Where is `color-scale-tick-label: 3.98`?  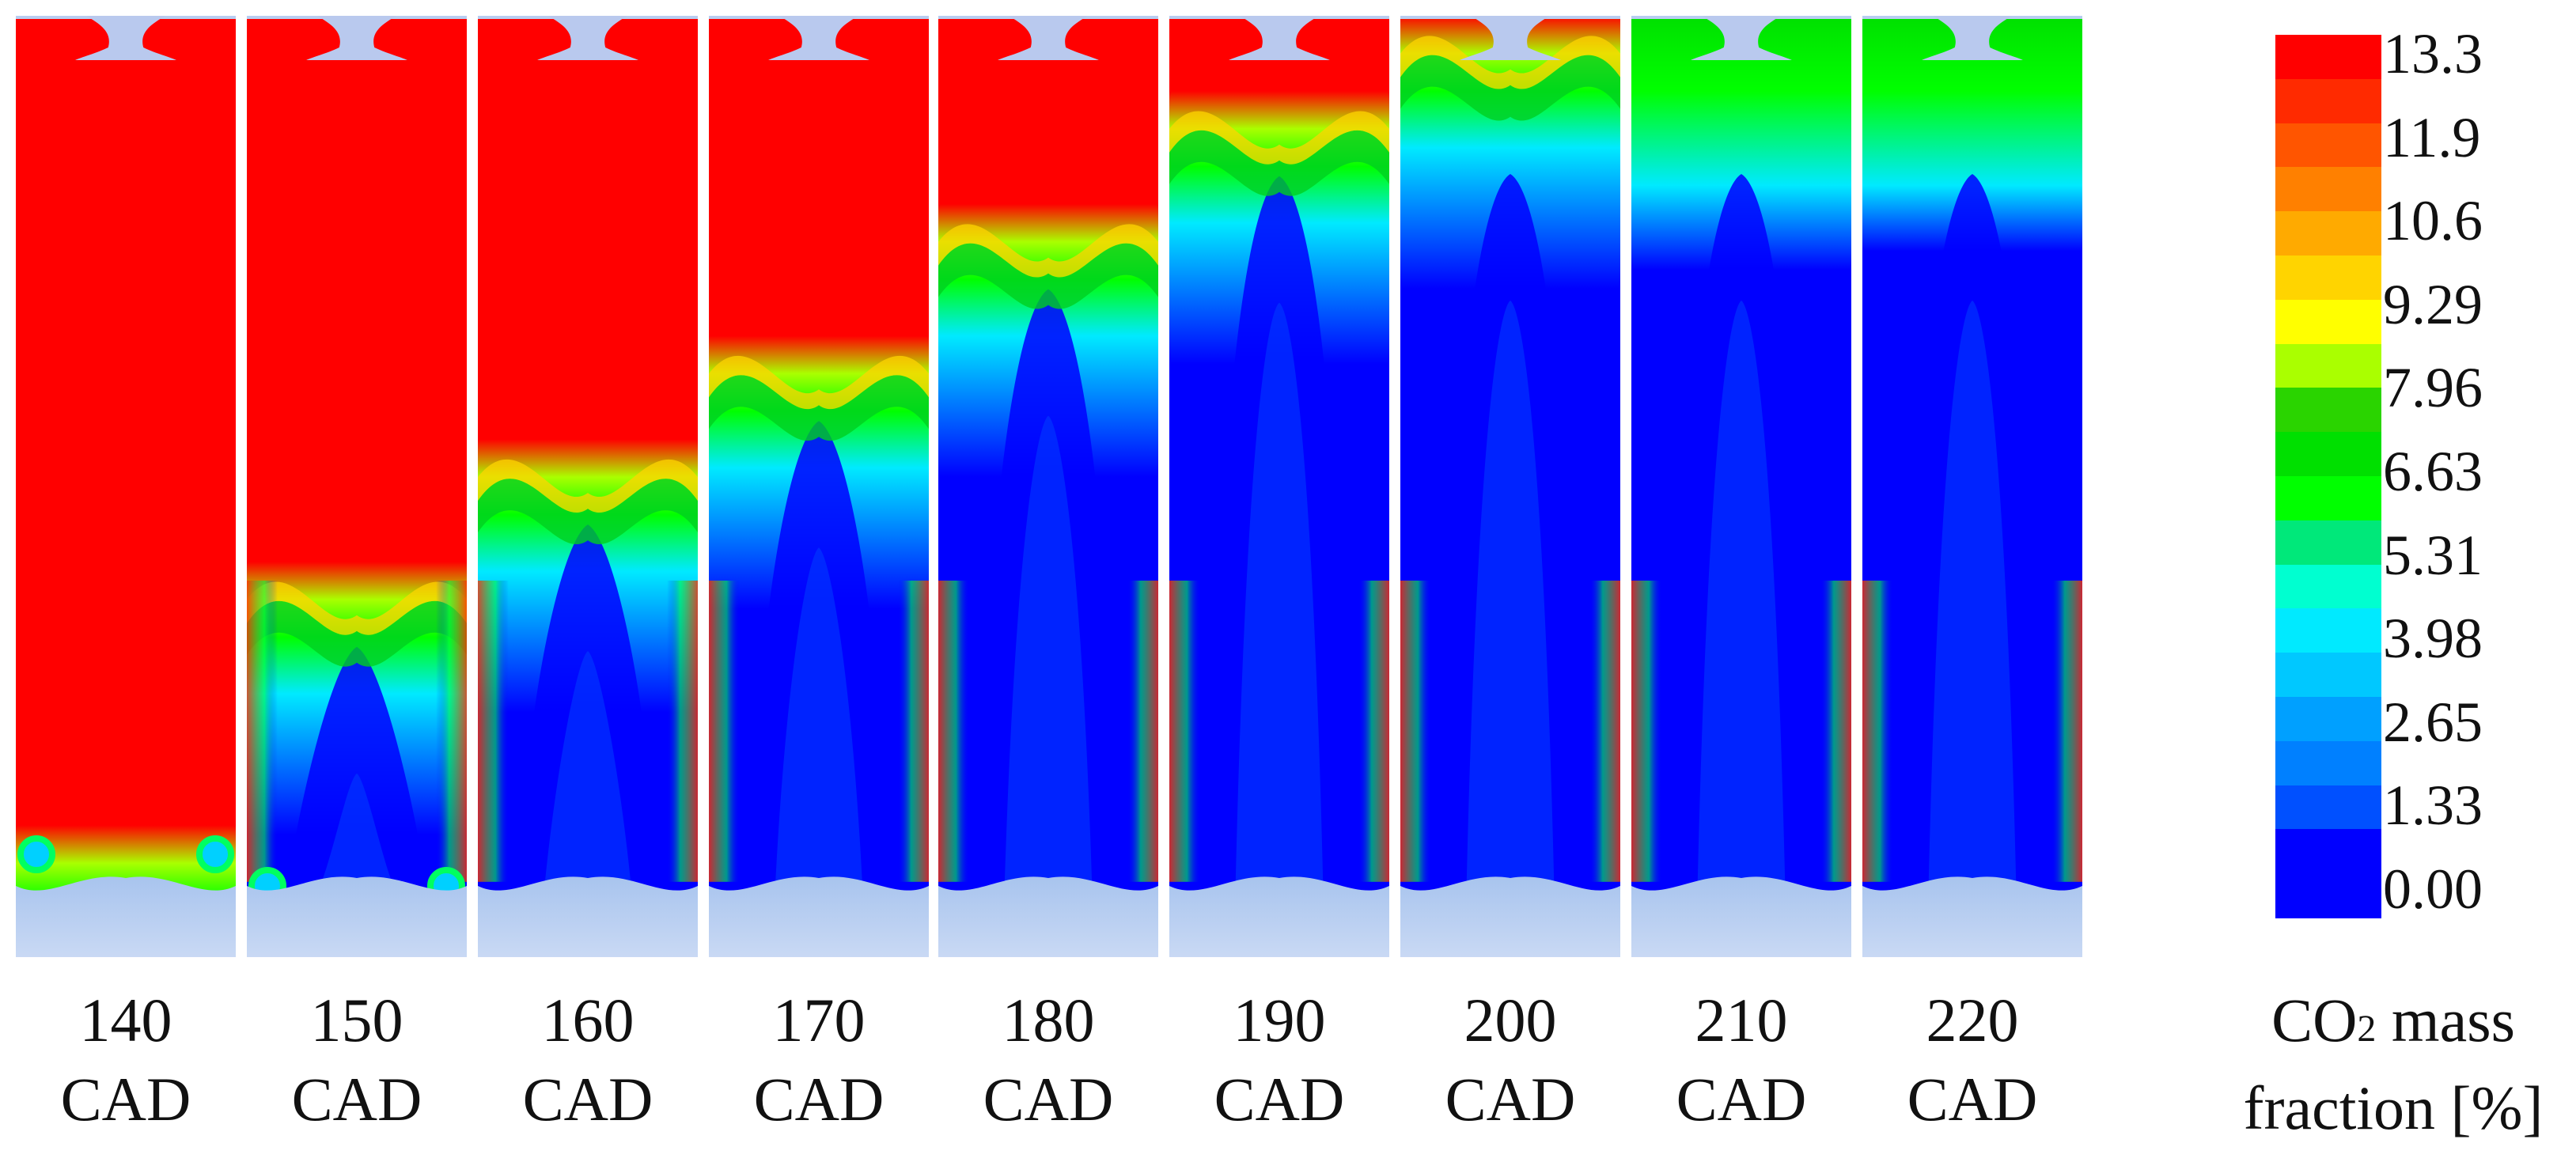 color-scale-tick-label: 3.98 is located at coordinates (2433, 639).